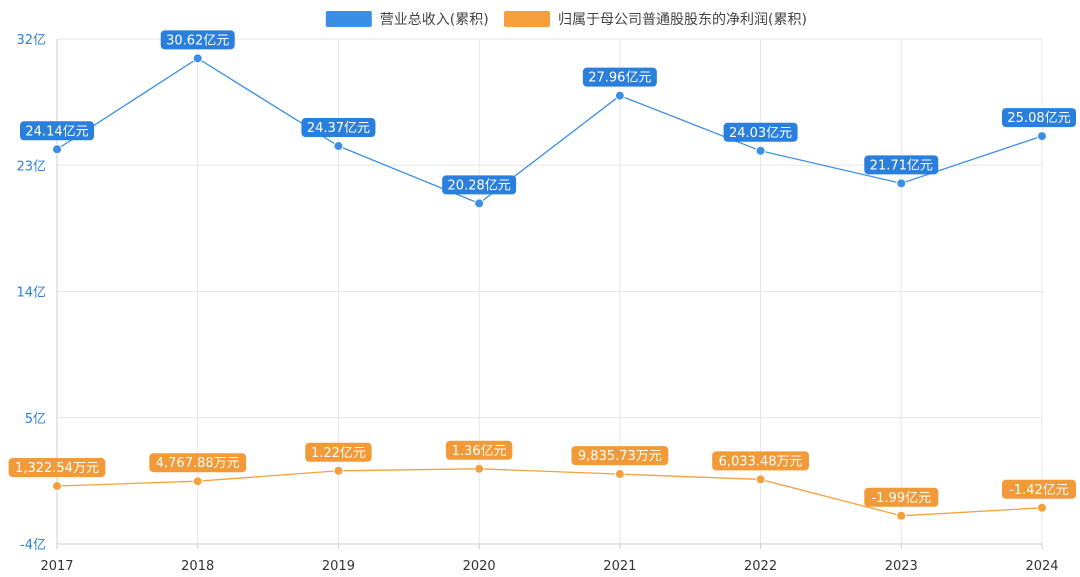 The height and width of the screenshot is (577, 1080). Describe the element at coordinates (901, 566) in the screenshot. I see `x-tick-label: 2023` at that location.